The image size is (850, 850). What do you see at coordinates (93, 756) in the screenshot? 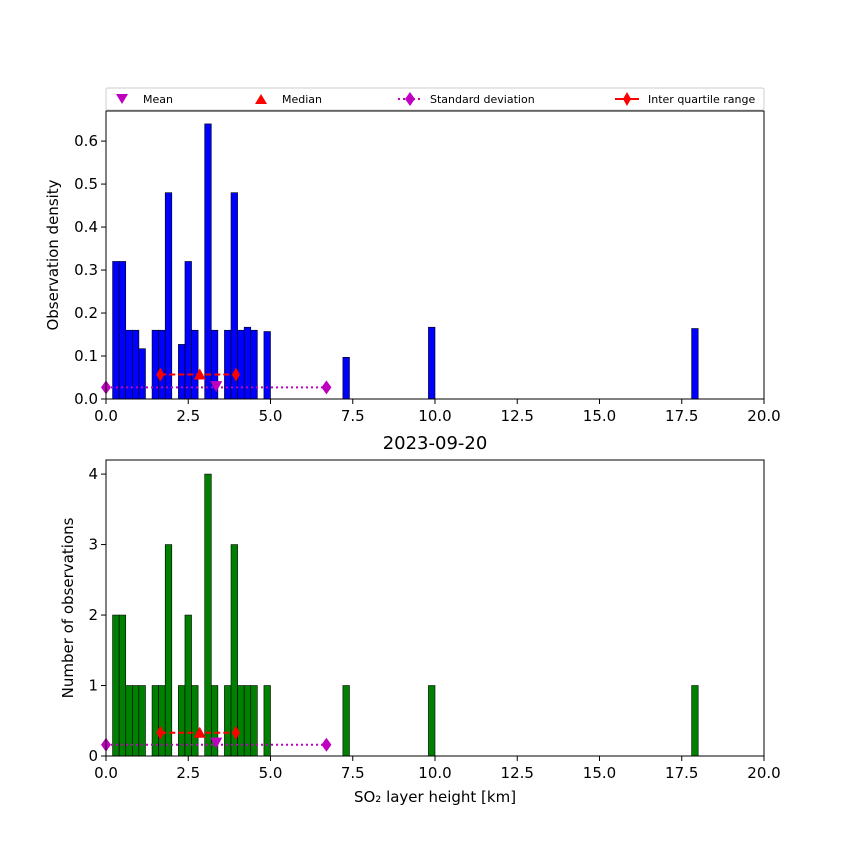
I see `bottom-y-tick-label: 0` at bounding box center [93, 756].